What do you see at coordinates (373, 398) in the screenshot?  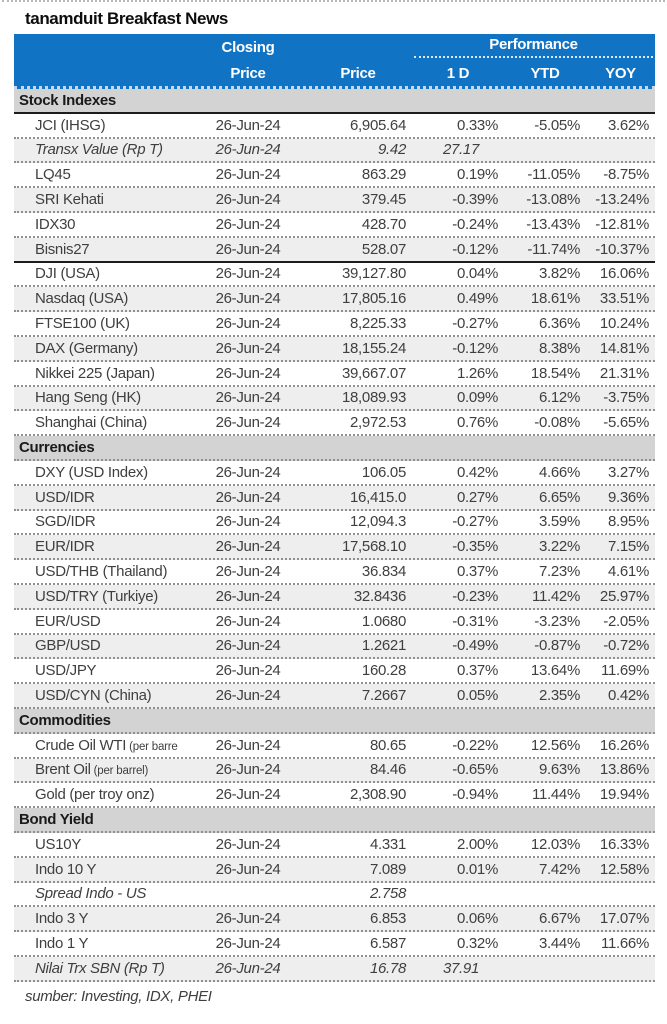 I see `price-cell: 18,089.93` at bounding box center [373, 398].